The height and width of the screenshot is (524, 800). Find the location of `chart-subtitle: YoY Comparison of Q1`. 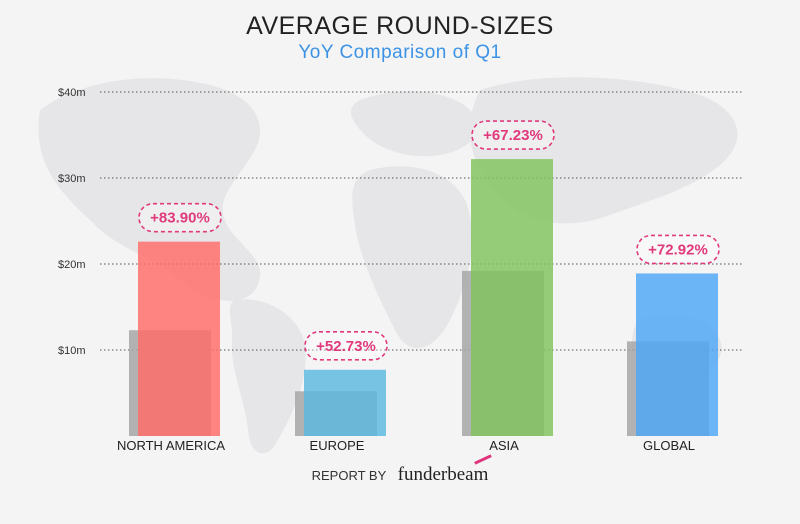

chart-subtitle: YoY Comparison of Q1 is located at coordinates (400, 52).